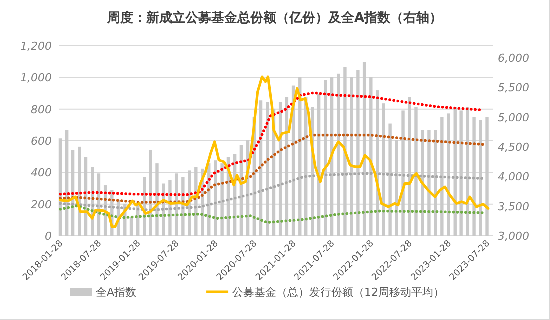  I want to click on y-tick-label: 600, so click(41, 141).